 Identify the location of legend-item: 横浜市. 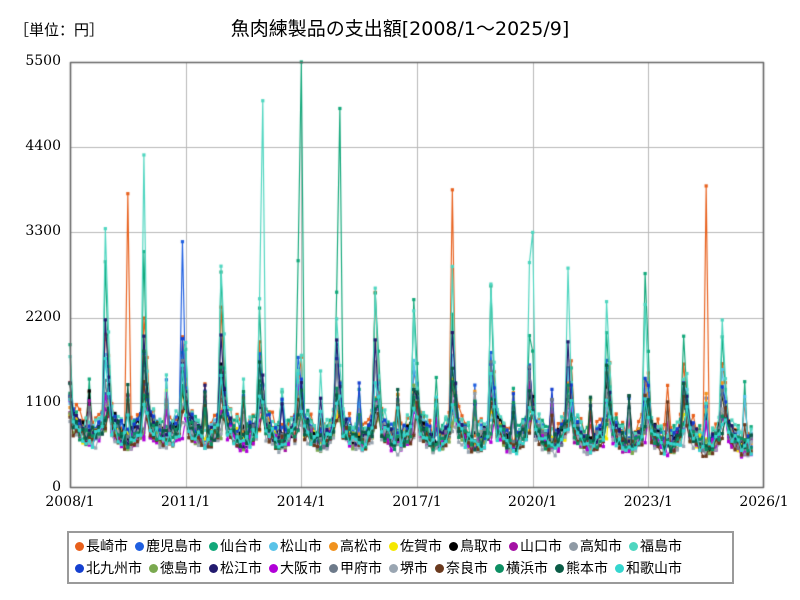
(521, 569).